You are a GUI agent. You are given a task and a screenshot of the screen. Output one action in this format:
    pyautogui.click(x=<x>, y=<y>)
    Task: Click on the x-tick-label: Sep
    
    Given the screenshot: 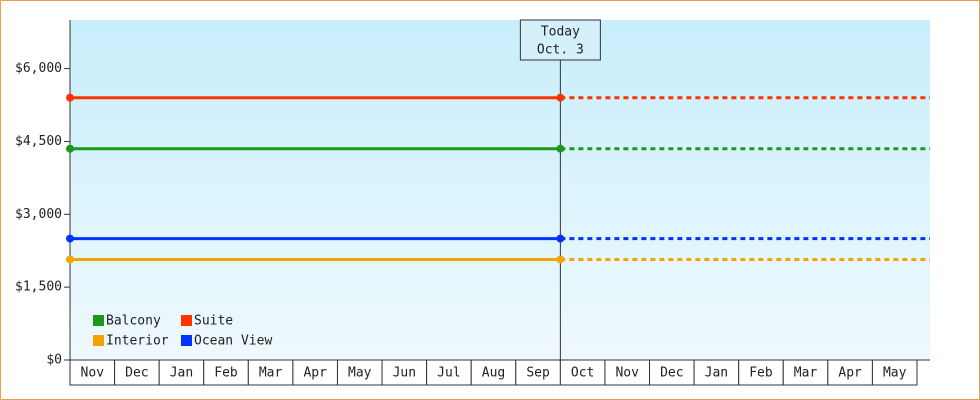 What is the action you would take?
    pyautogui.click(x=538, y=373)
    